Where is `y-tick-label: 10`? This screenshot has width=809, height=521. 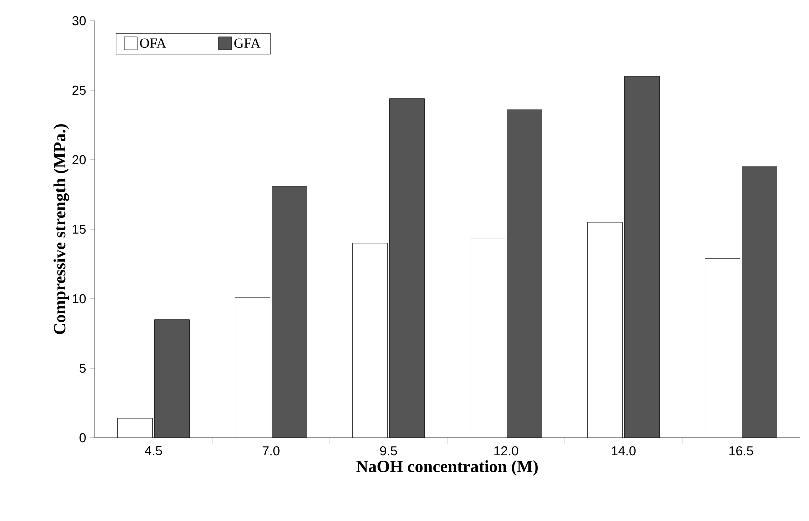 y-tick-label: 10 is located at coordinates (79, 299).